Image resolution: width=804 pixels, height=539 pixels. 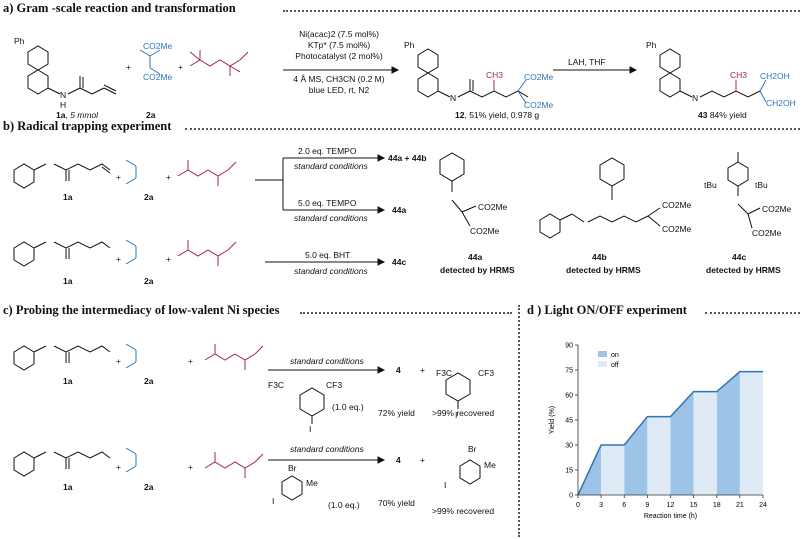 What do you see at coordinates (190, 467) in the screenshot?
I see `plus-c5: +` at bounding box center [190, 467].